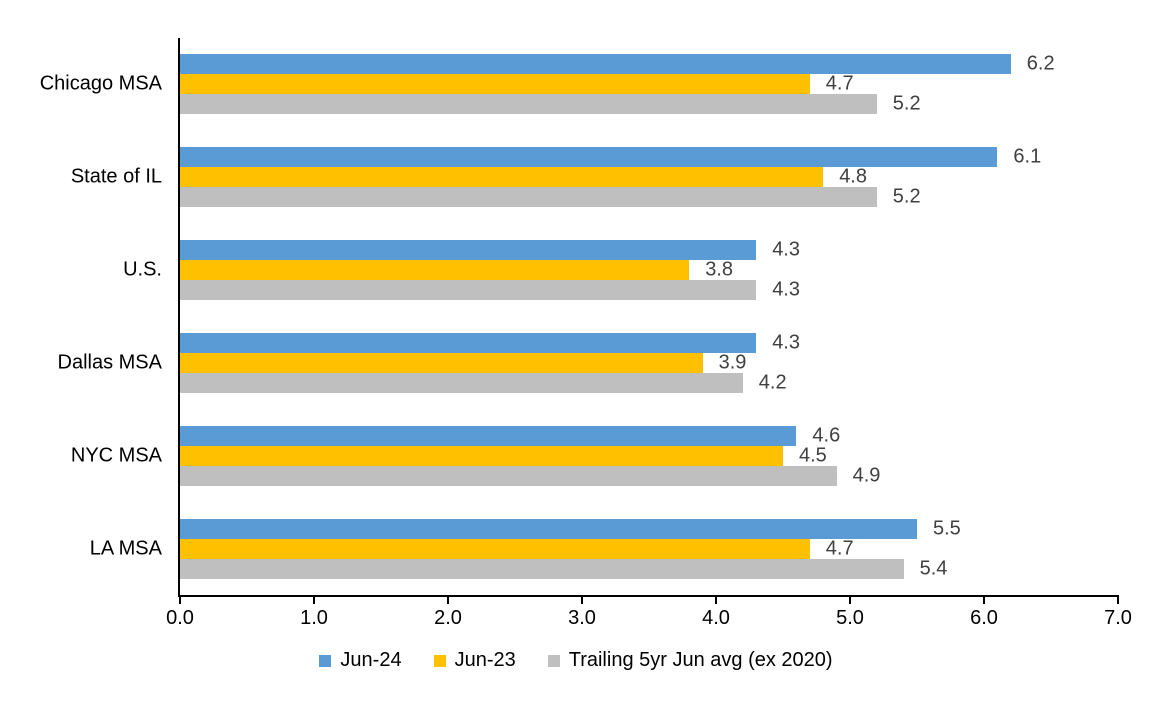 Image resolution: width=1152 pixels, height=707 pixels. Describe the element at coordinates (461, 382) in the screenshot. I see `bar-trailing-5yr-jun-avg-ex-2020-dallas-msa` at that location.